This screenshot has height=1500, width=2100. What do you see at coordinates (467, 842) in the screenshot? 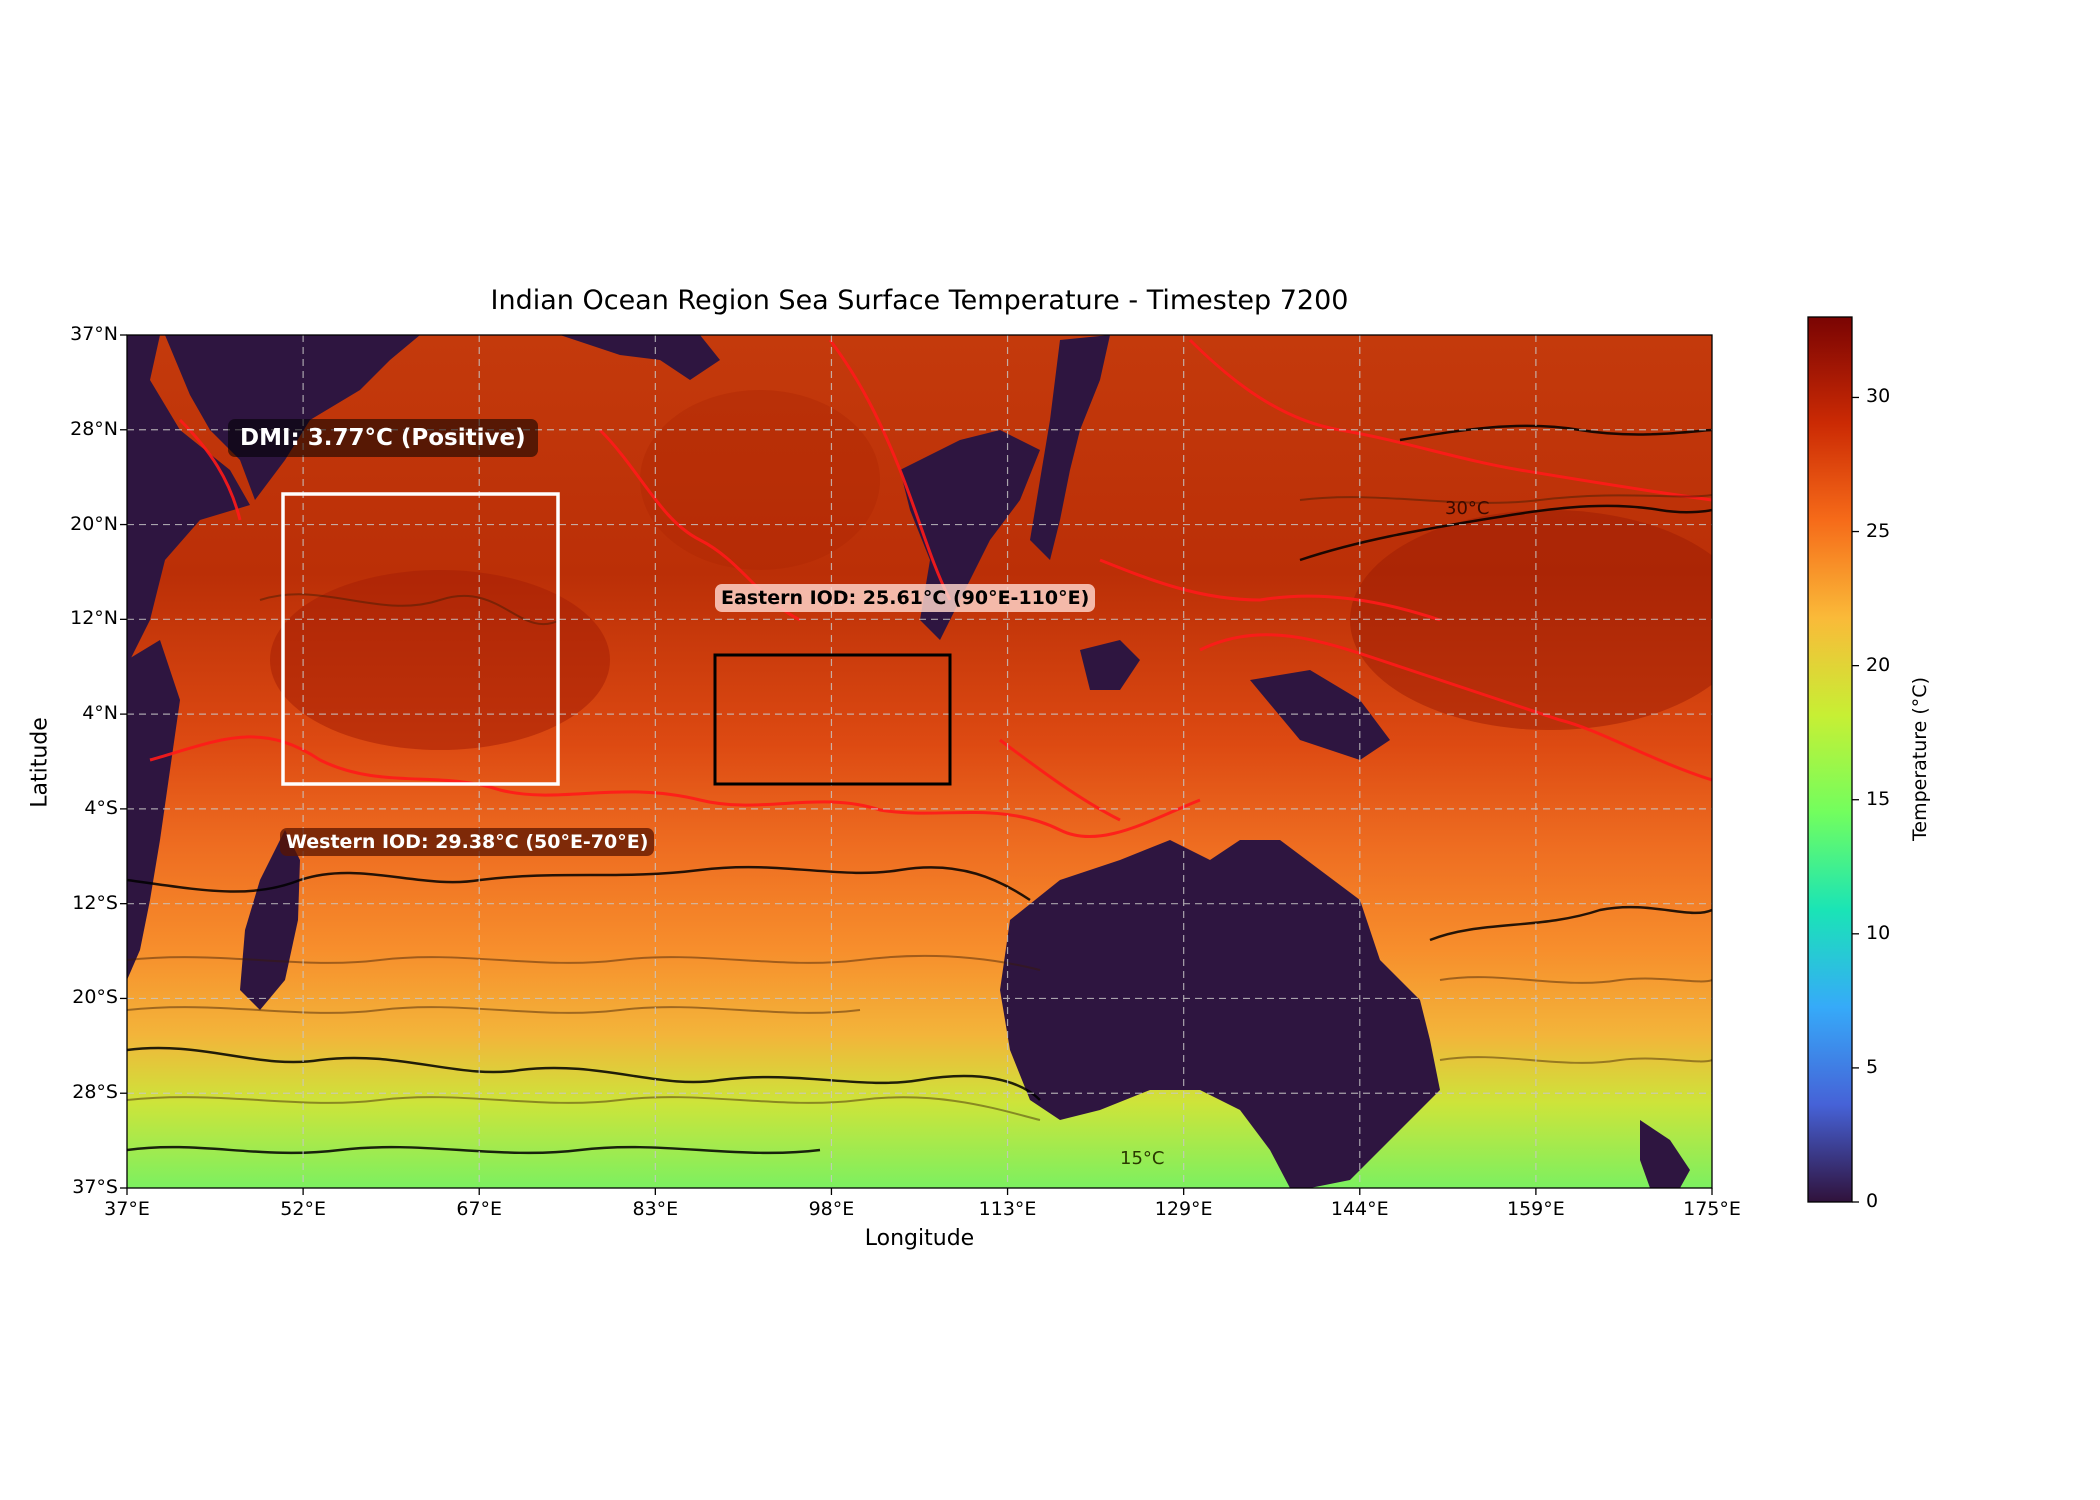
I see `western-iod-annotation: Western IOD: 29.38°C (50°E-70°E)` at bounding box center [467, 842].